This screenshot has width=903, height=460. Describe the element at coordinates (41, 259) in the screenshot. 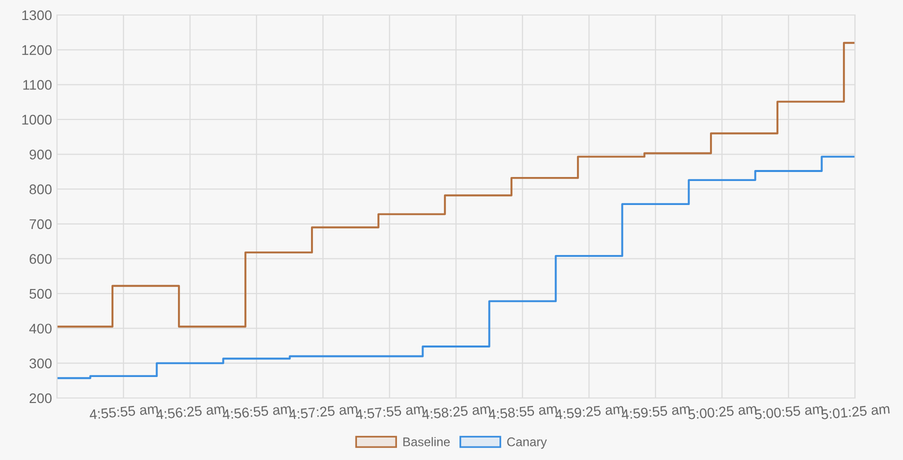

I see `y-tick-label: 600` at that location.